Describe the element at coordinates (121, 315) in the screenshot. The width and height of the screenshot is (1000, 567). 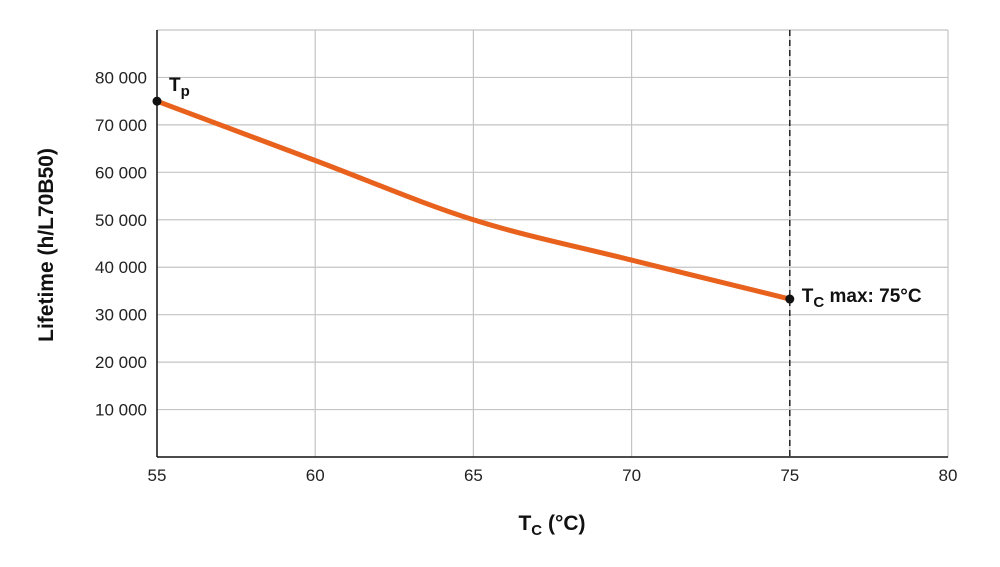
I see `y-tick-label: 30 000` at that location.